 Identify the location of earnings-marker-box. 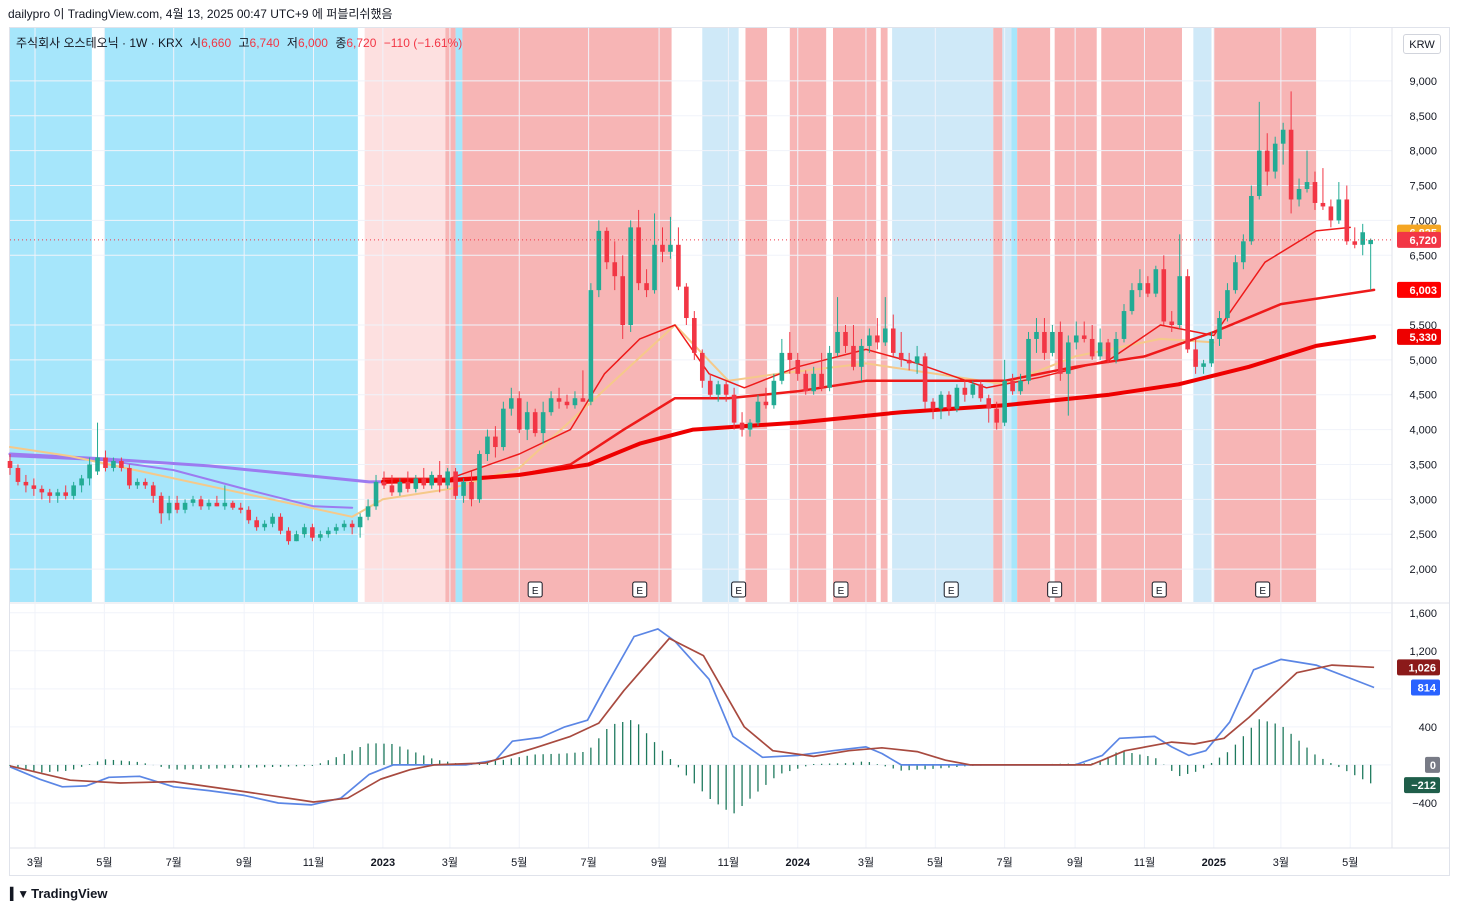
(1055, 589).